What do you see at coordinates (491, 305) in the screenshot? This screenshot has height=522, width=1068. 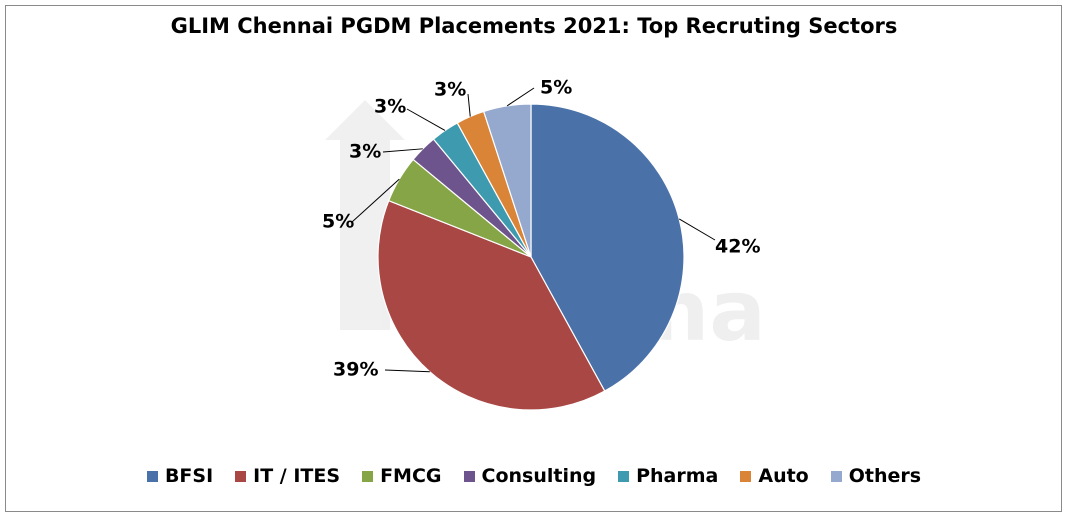 I see `pie-slice-it-ites` at bounding box center [491, 305].